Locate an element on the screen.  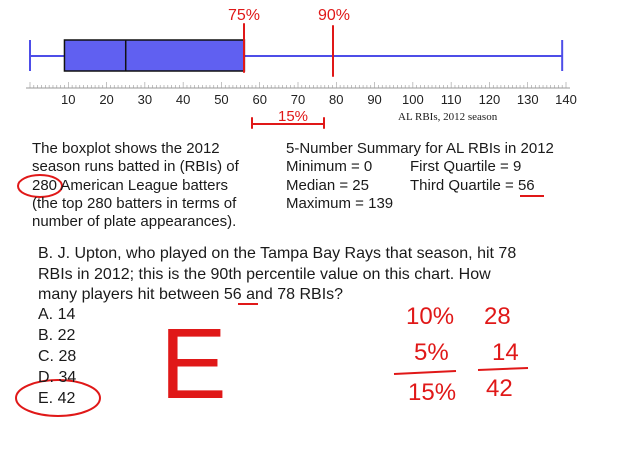
tick-label: 100 is located at coordinates (413, 99).